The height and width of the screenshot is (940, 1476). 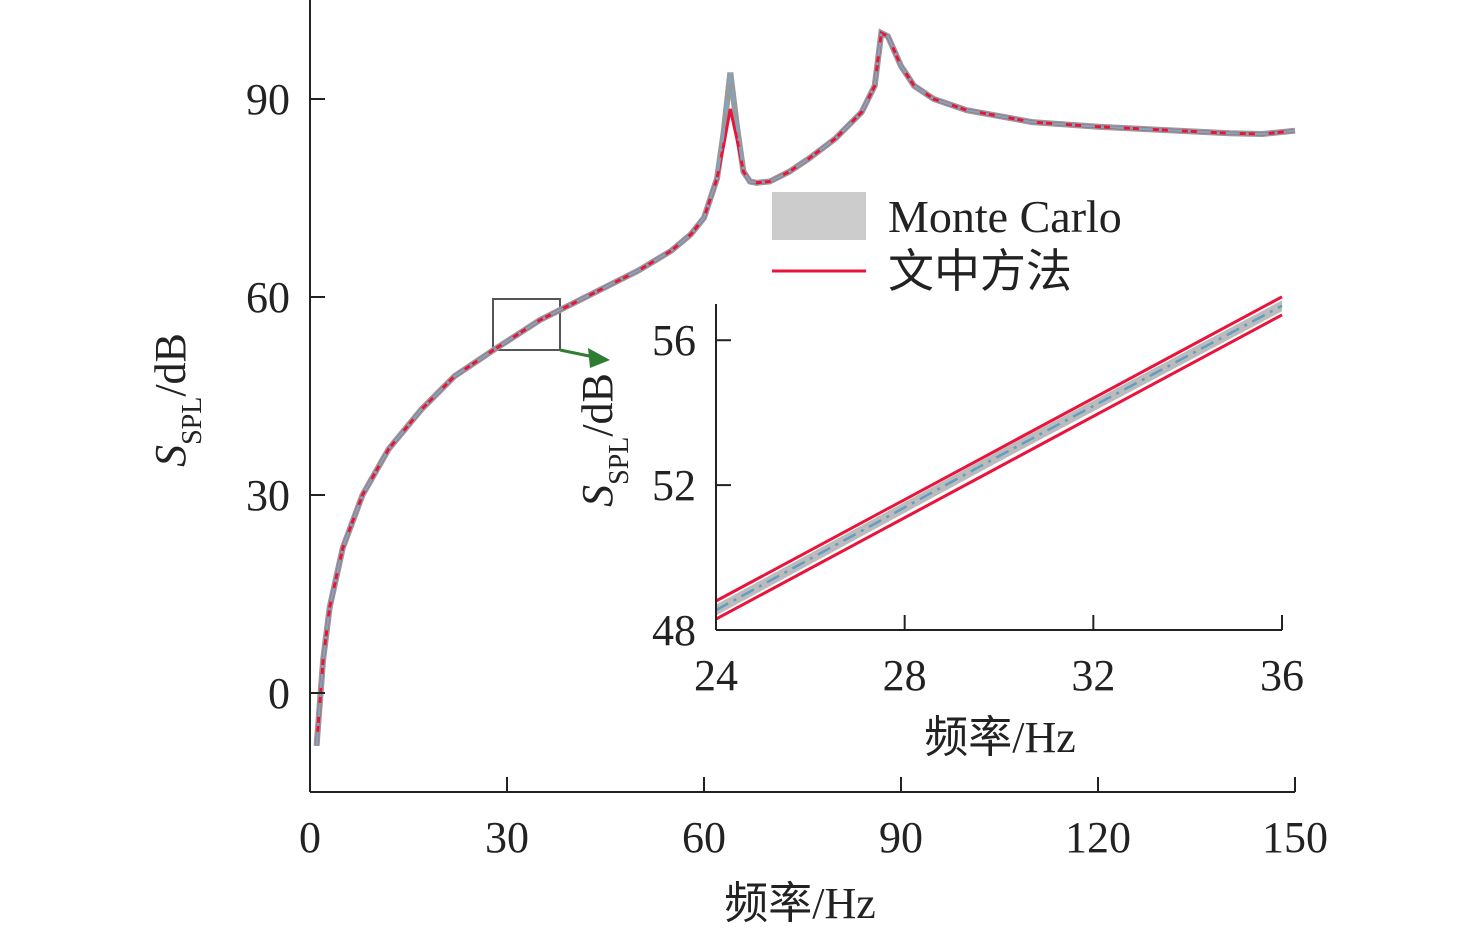 What do you see at coordinates (905, 675) in the screenshot?
I see `x-tick-label: 28` at bounding box center [905, 675].